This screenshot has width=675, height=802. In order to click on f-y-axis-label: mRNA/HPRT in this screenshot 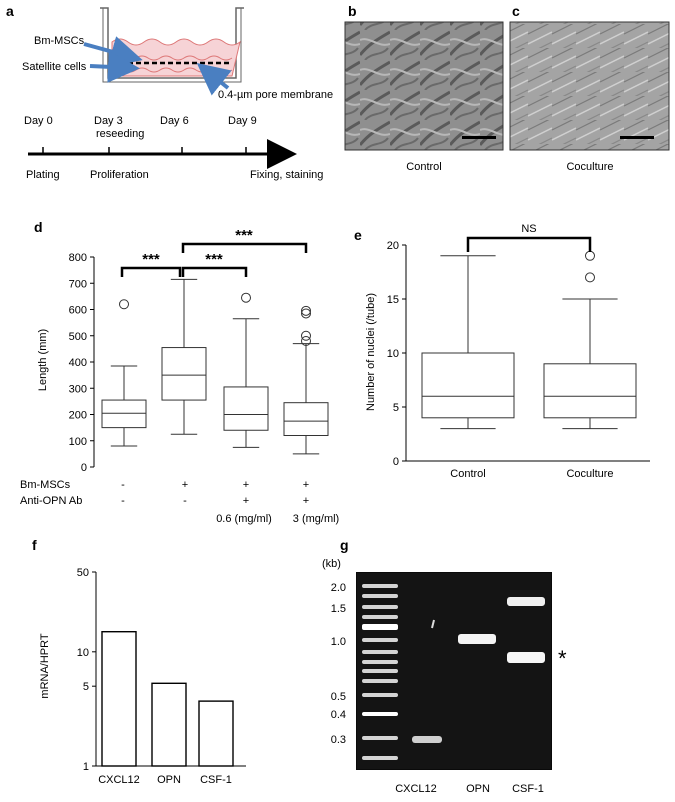, I will do `click(45, 665)`.